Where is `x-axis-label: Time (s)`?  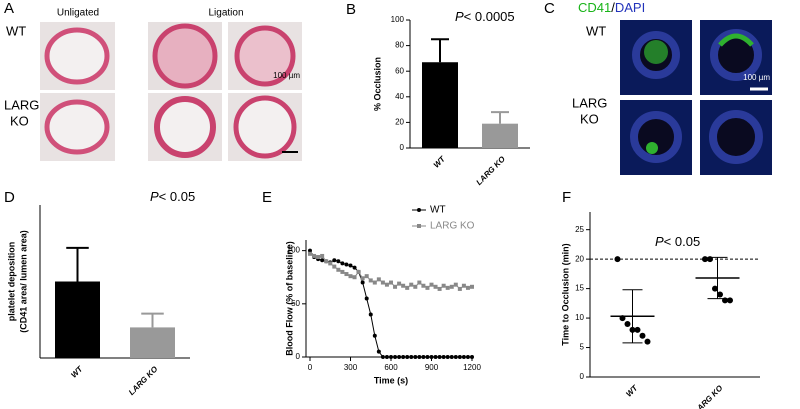 x-axis-label: Time (s) is located at coordinates (391, 380).